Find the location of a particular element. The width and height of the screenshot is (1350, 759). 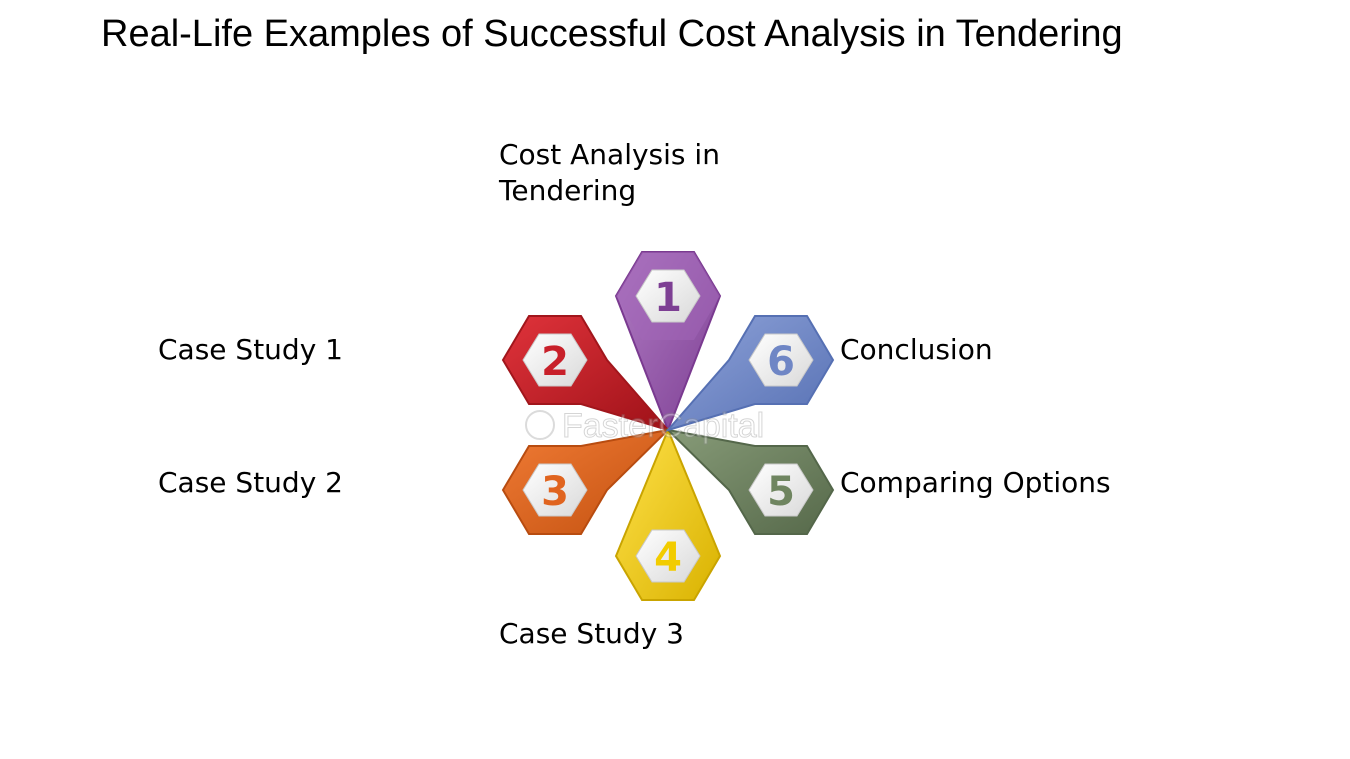

badge-1-hexagon is located at coordinates (668, 296).